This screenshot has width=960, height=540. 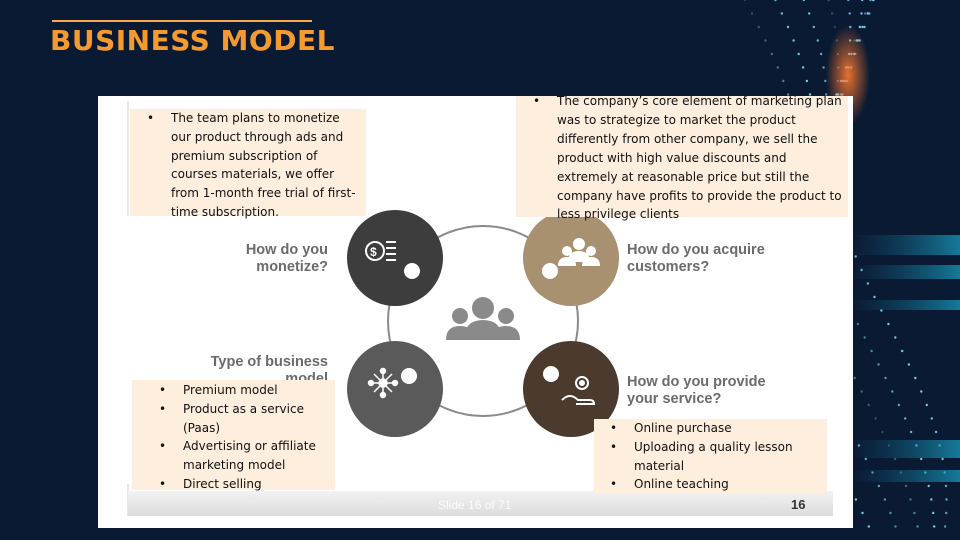 I want to click on service-circle, so click(x=571, y=389).